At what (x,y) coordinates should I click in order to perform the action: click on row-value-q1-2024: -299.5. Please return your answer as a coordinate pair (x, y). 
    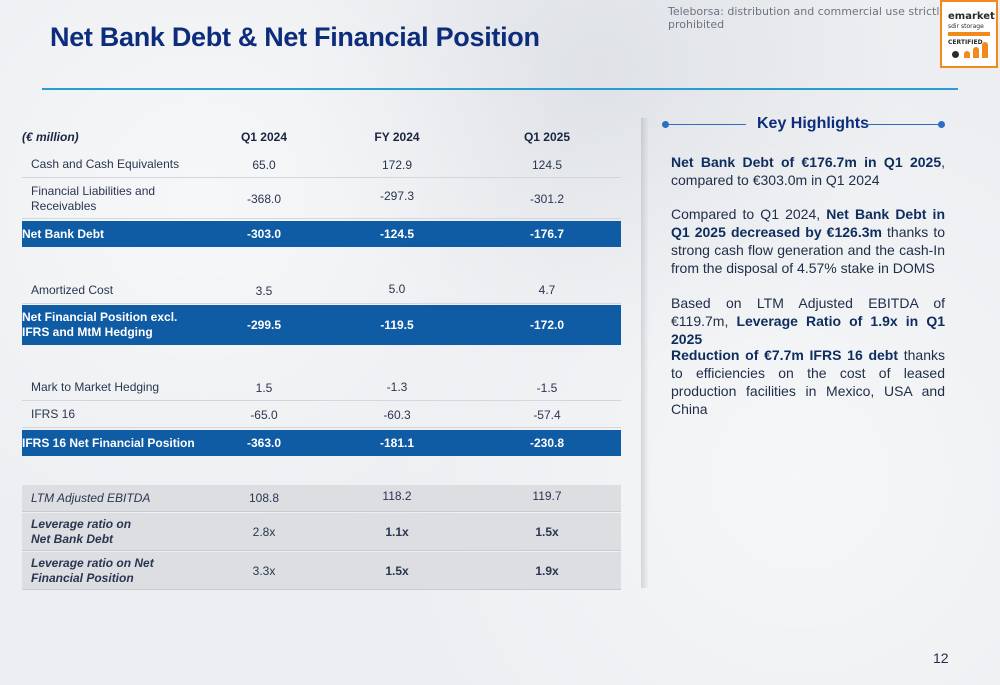
    Looking at the image, I should click on (264, 325).